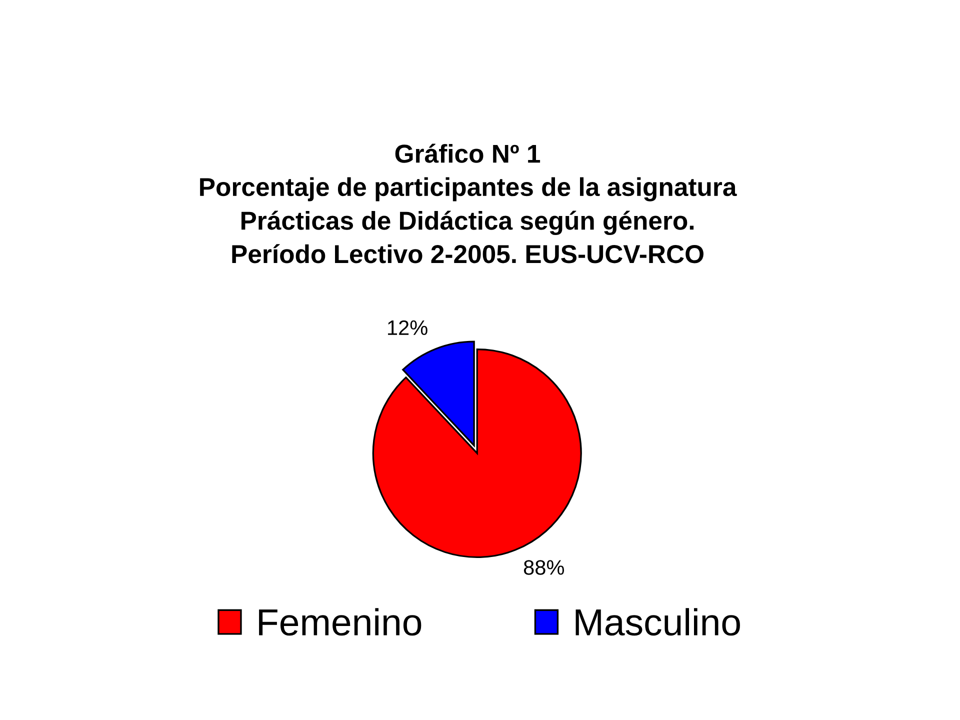 This screenshot has width=960, height=720. I want to click on data-label: 88%, so click(544, 567).